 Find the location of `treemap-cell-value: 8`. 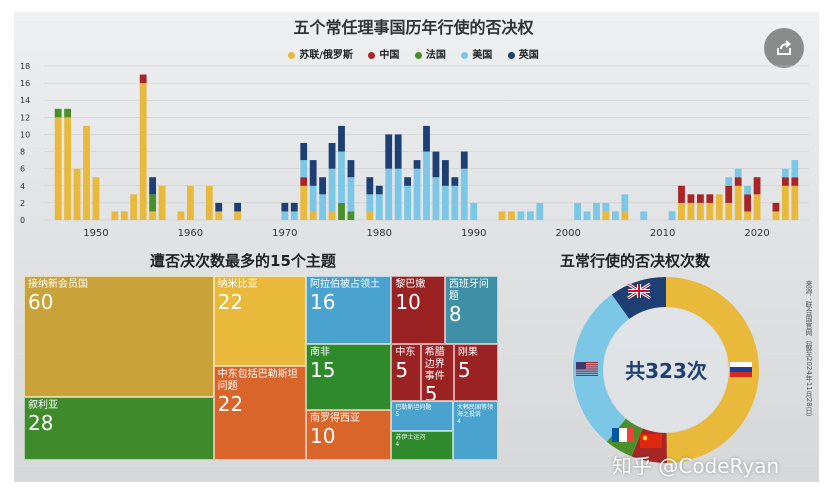

treemap-cell-value: 8 is located at coordinates (455, 314).